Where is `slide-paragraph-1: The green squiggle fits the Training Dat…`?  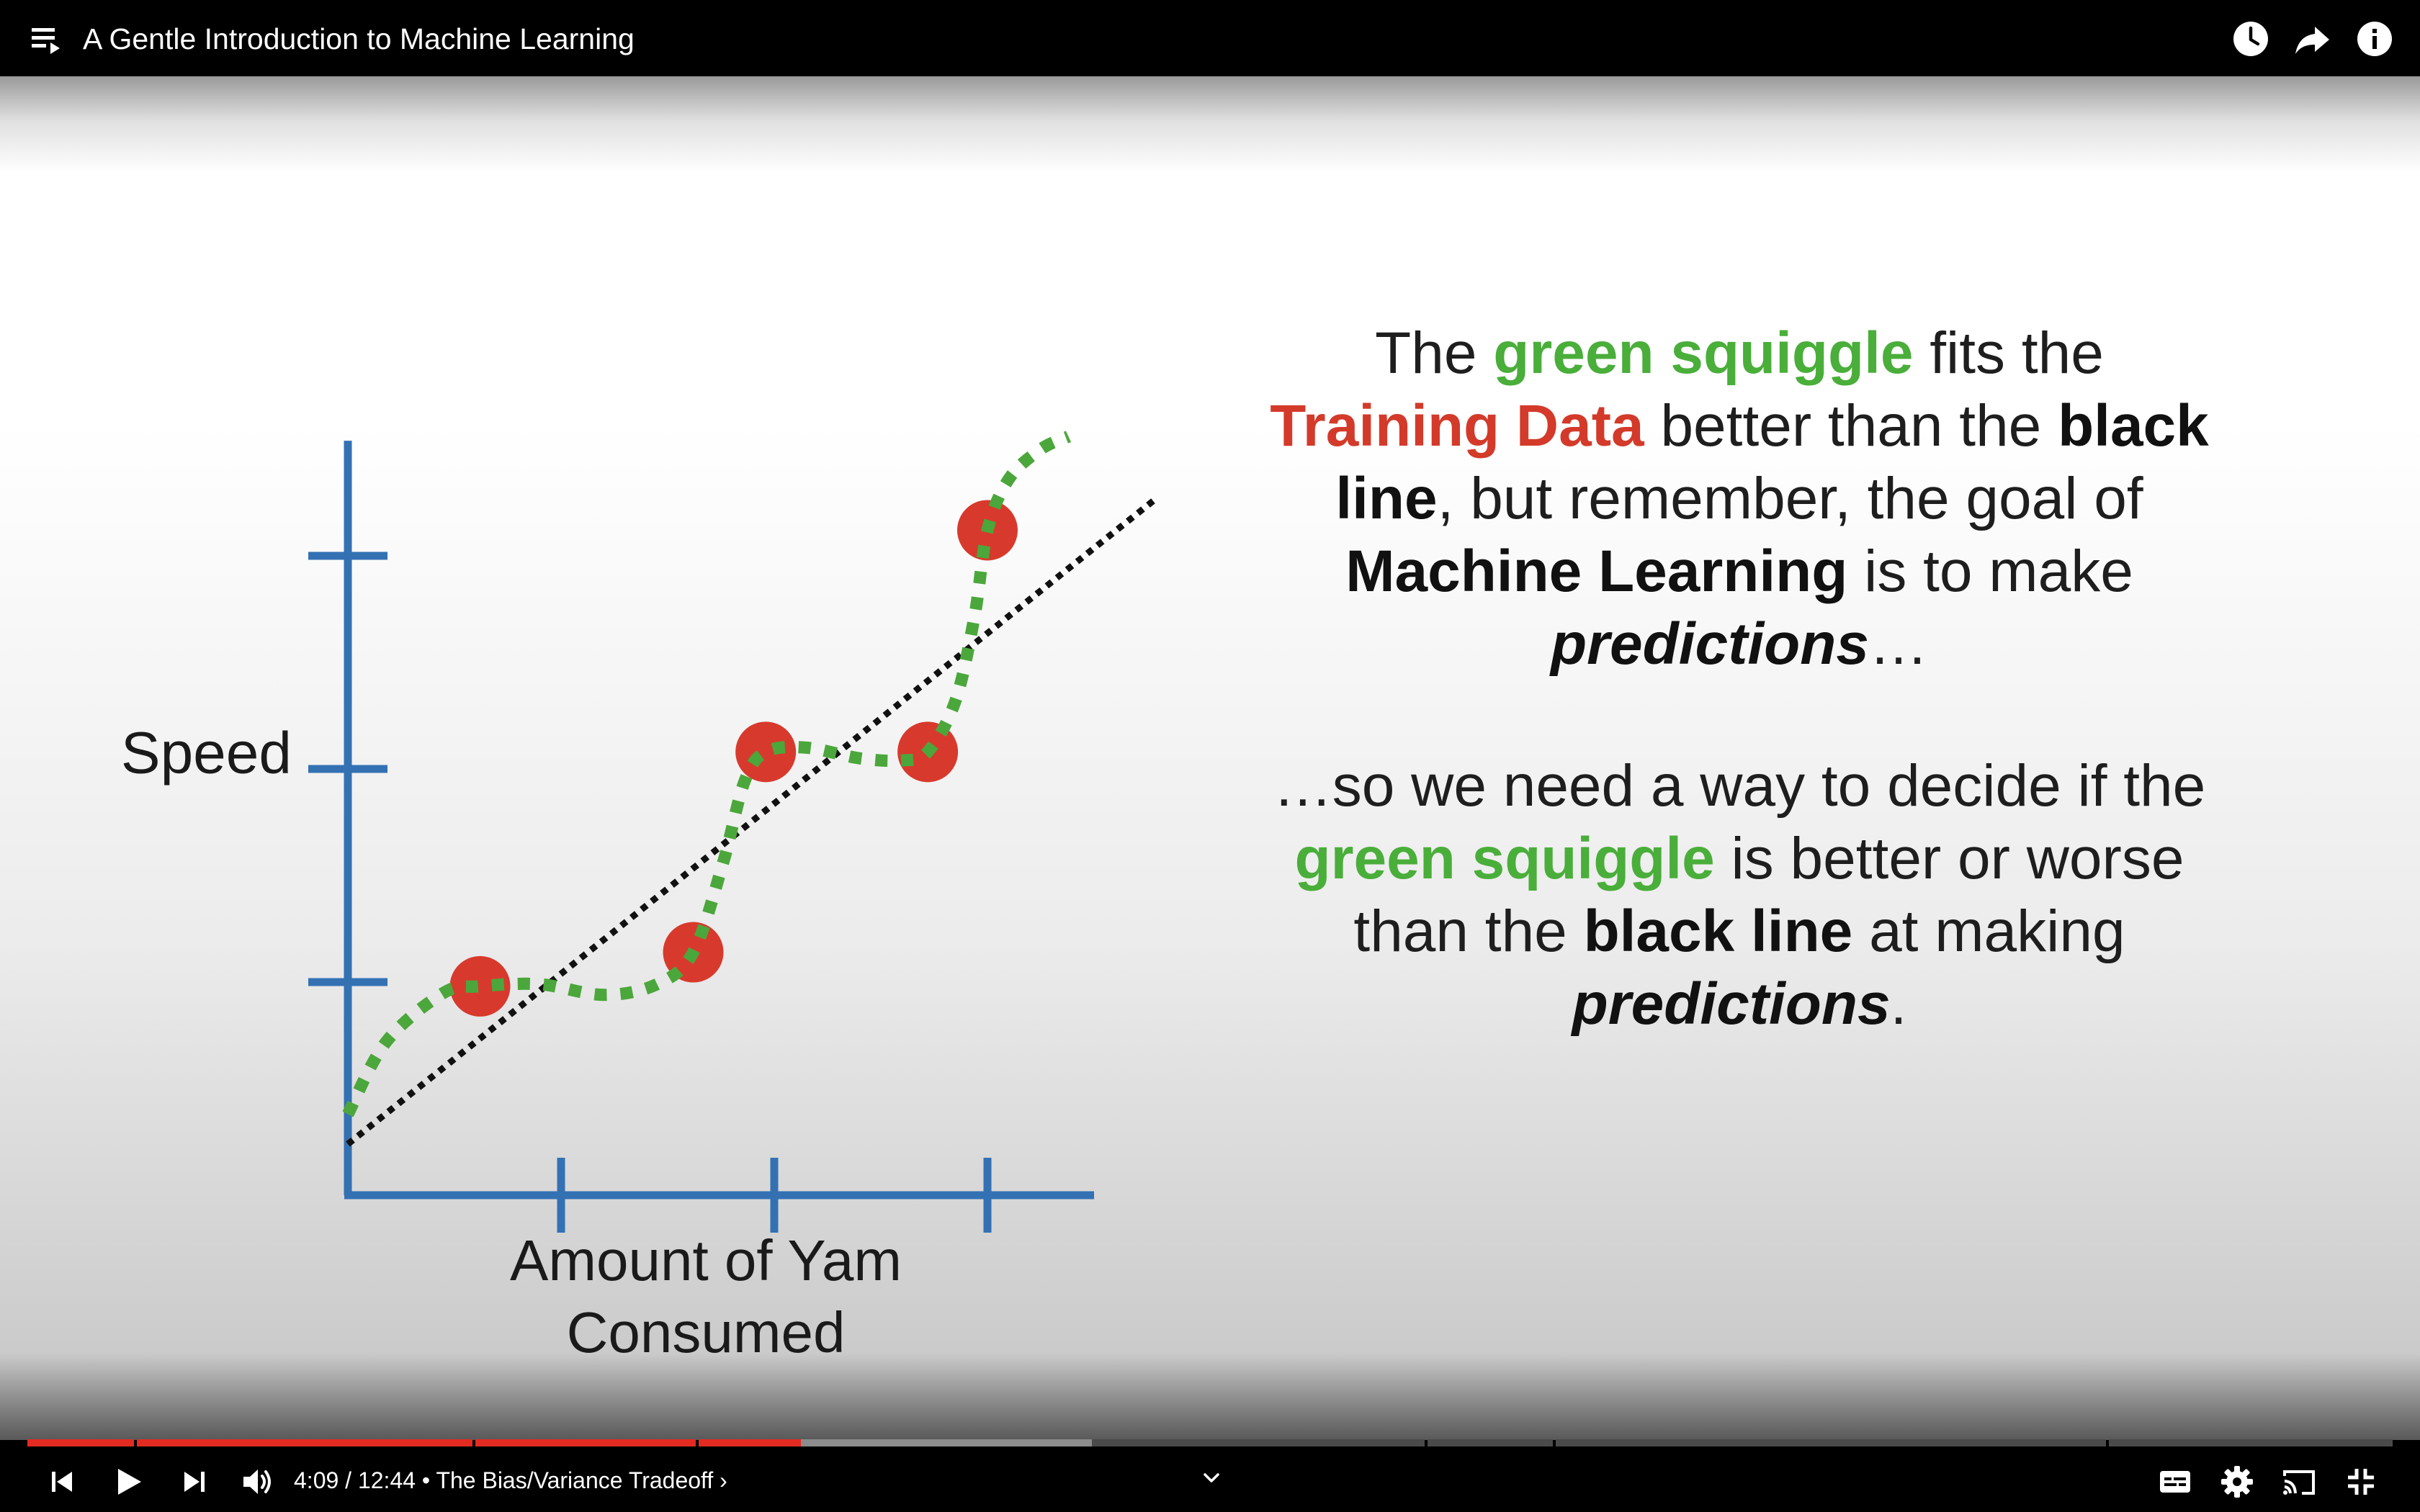 slide-paragraph-1: The green squiggle fits the Training Dat… is located at coordinates (1739, 498).